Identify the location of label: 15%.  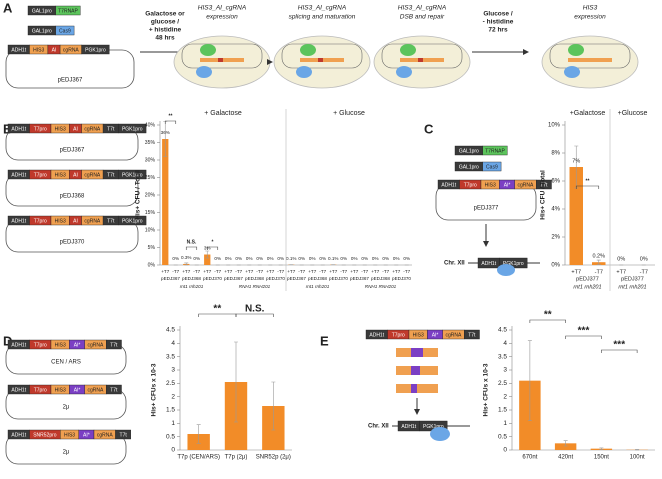
(150, 213).